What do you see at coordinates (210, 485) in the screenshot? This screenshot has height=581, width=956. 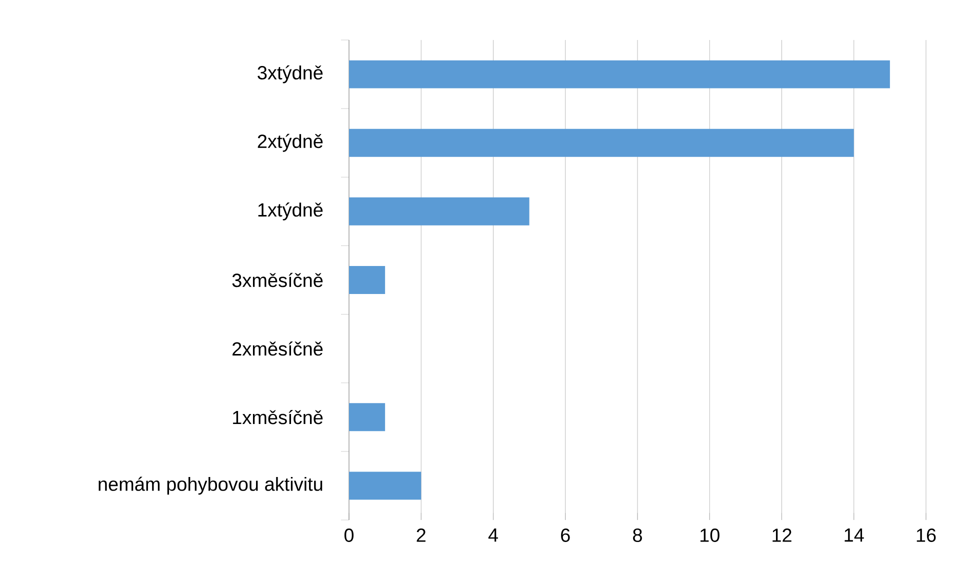 I see `y-tick-label: nemám pohybovou aktivitu` at bounding box center [210, 485].